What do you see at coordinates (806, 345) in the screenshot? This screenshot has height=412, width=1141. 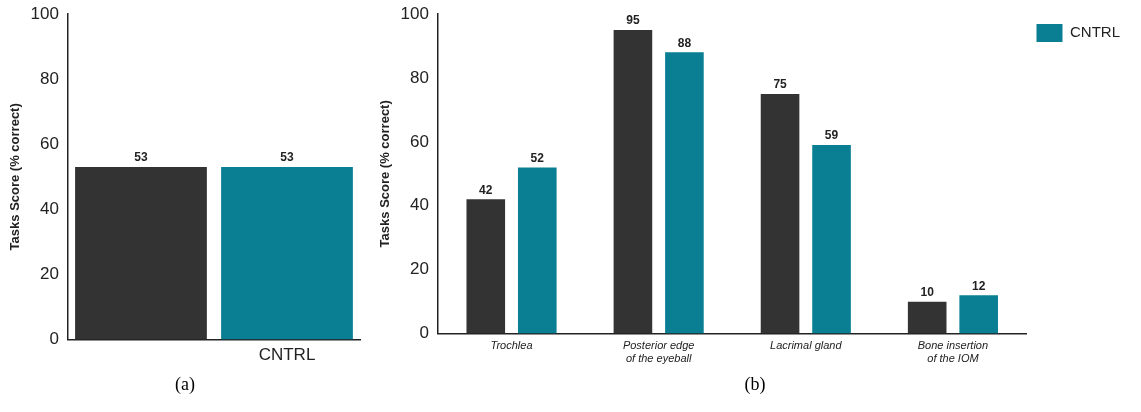 I see `x-tick-label: Lacrimal gland` at bounding box center [806, 345].